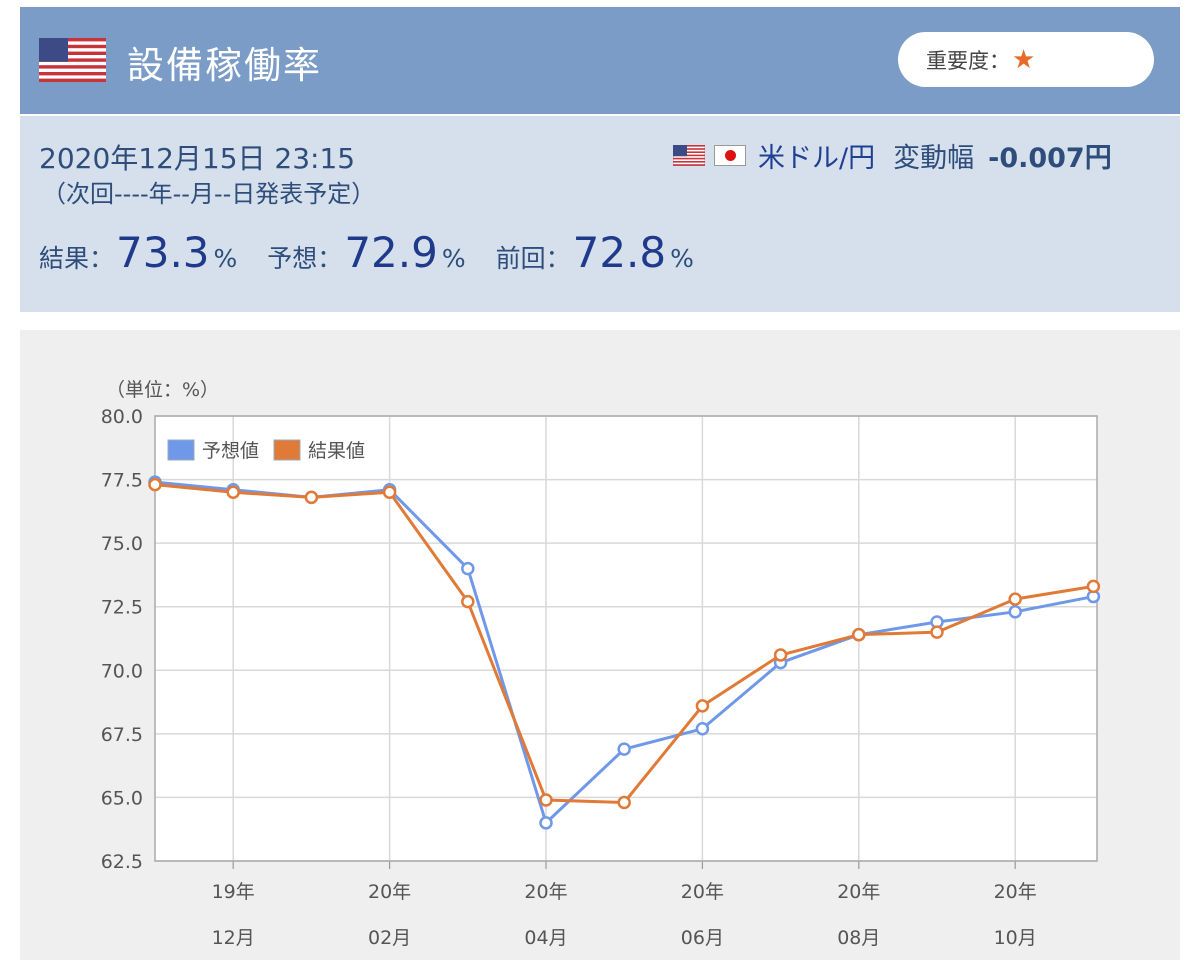 The height and width of the screenshot is (960, 1200). I want to click on forecast-unit: %, so click(453, 258).